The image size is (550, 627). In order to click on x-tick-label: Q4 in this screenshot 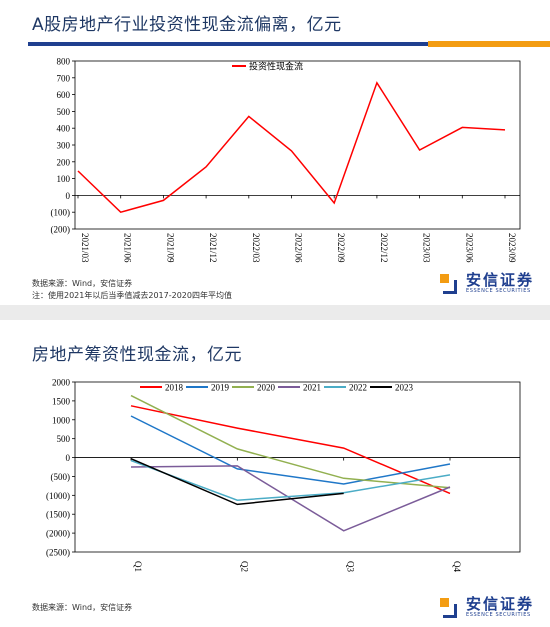, I will do `click(457, 566)`.